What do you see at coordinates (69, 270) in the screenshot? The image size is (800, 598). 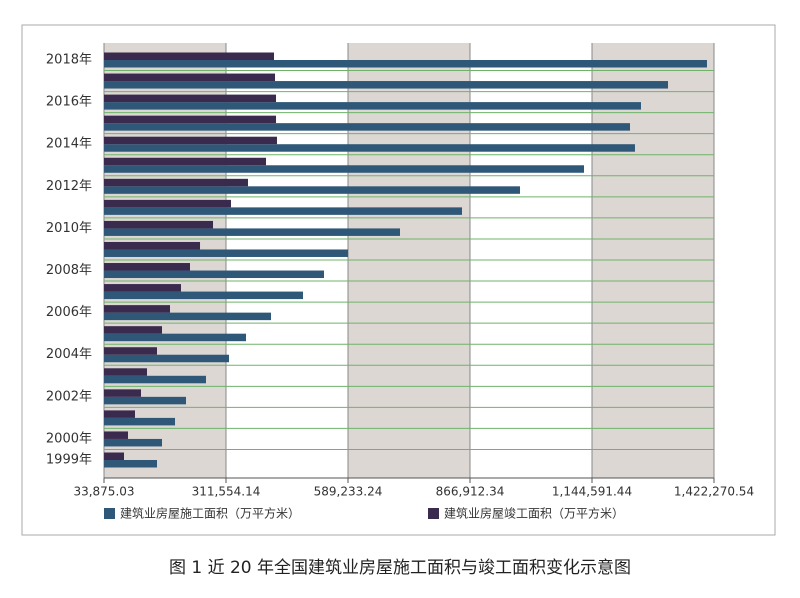 I see `y-tick-label: 2008年` at bounding box center [69, 270].